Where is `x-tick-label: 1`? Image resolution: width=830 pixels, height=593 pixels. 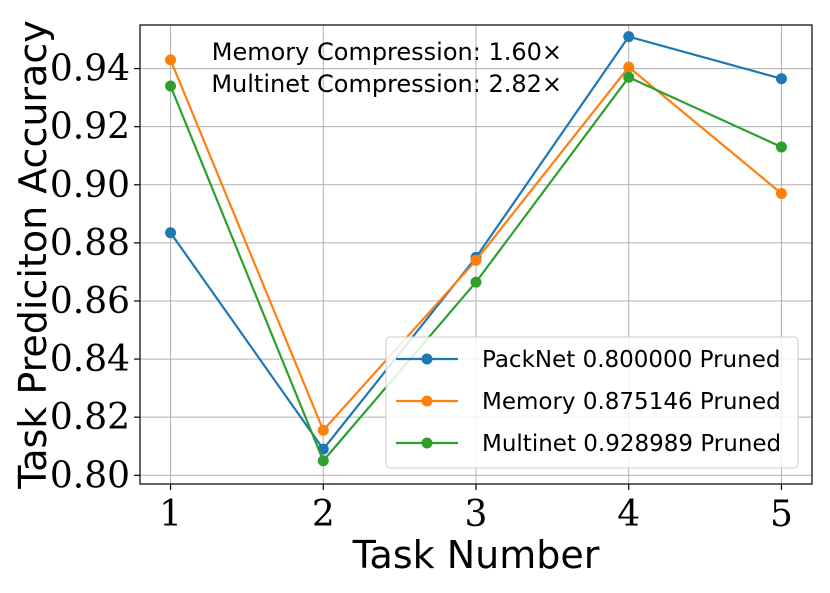
x-tick-label: 1 is located at coordinates (170, 514).